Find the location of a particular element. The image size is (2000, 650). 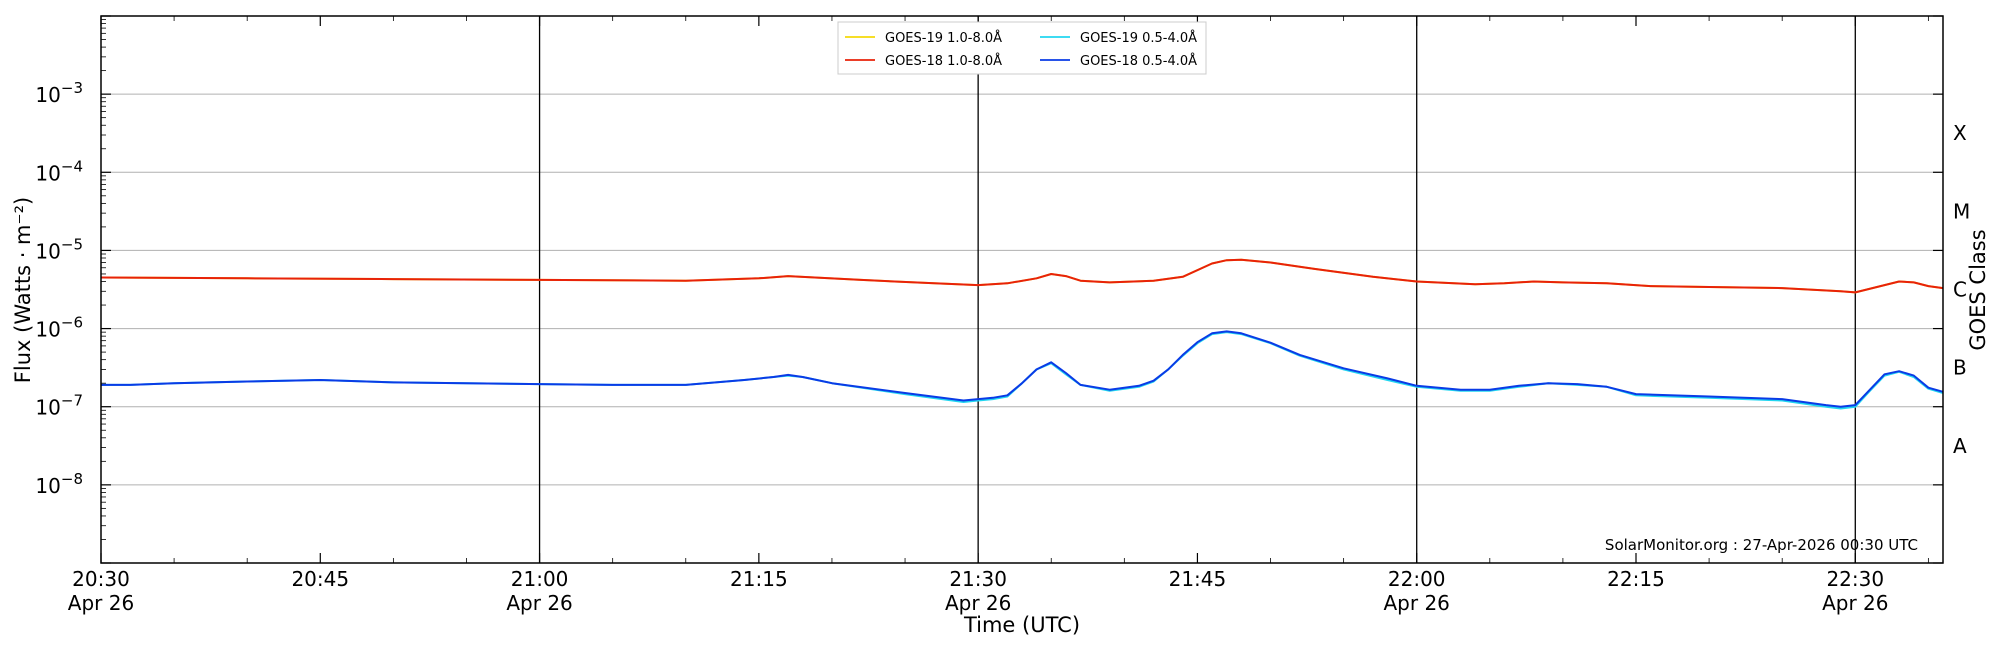

x-tick-label: 20:45 is located at coordinates (320, 579).